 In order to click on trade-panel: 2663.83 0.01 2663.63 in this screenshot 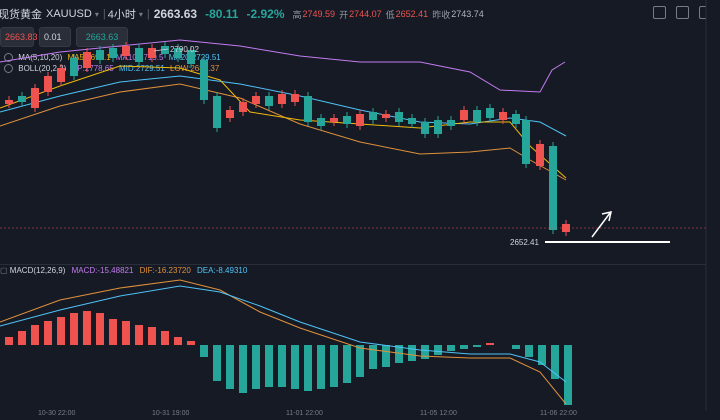, I will do `click(64, 38)`.